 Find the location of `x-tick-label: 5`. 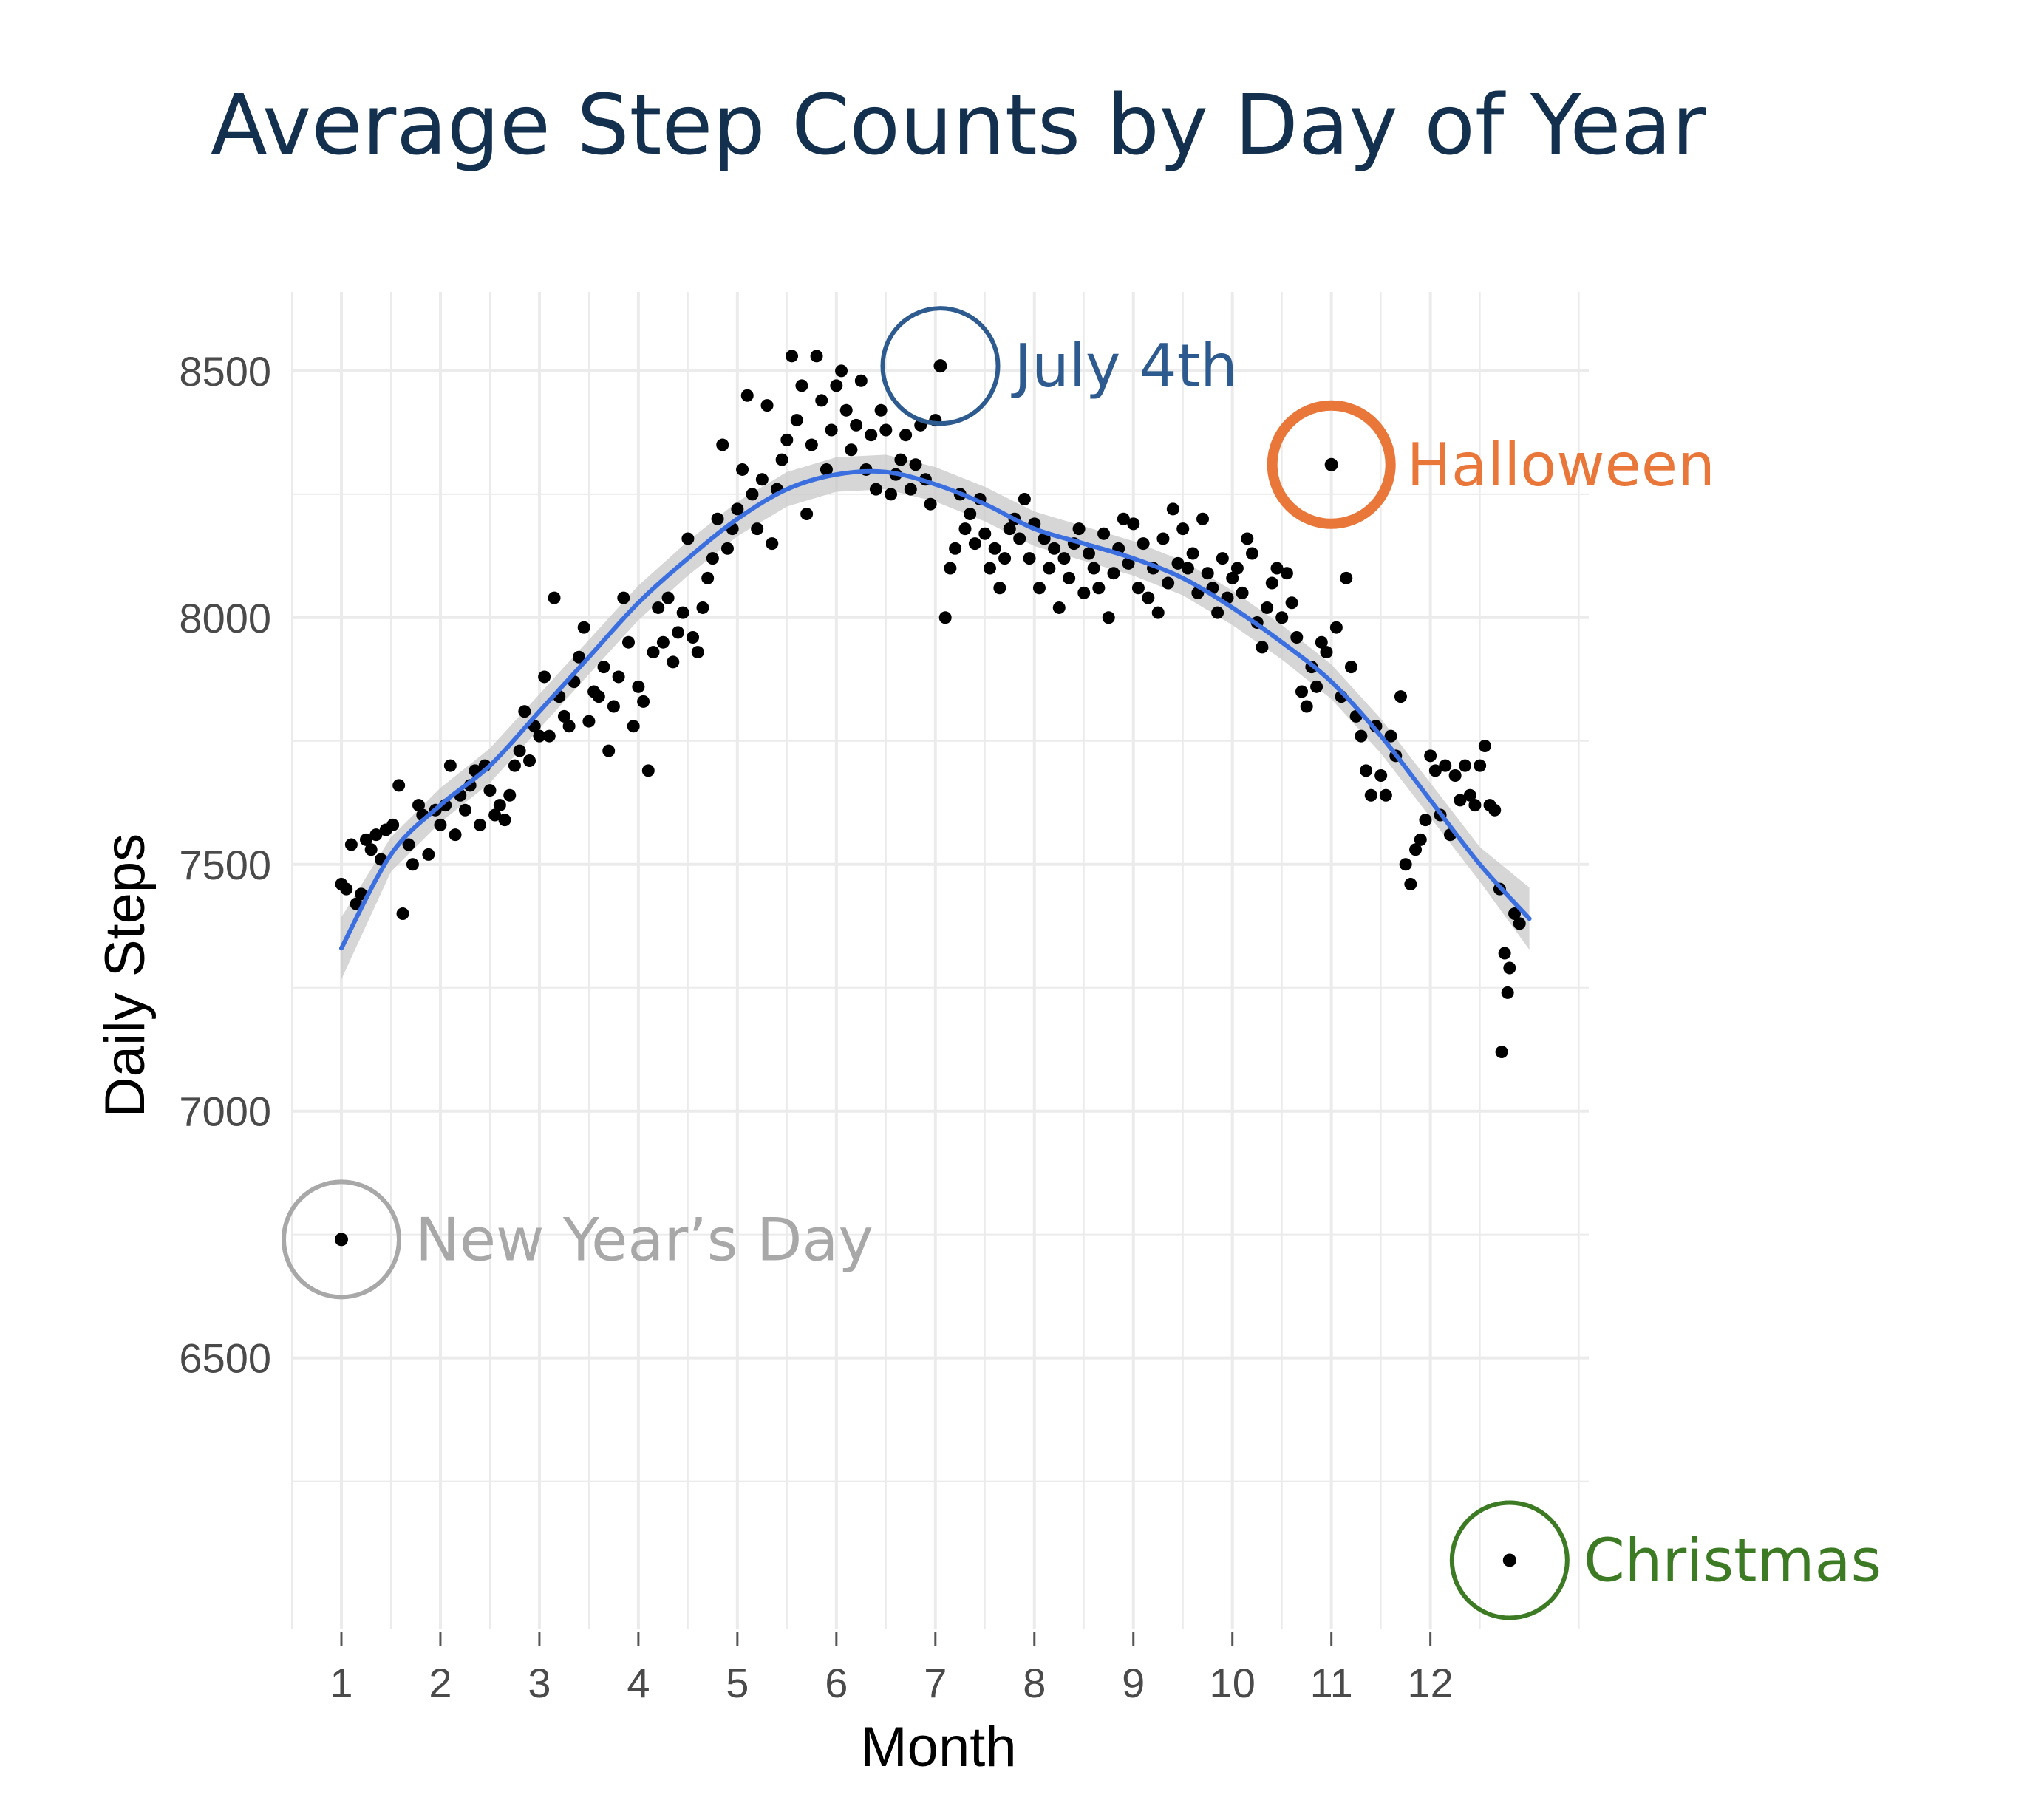

x-tick-label: 5 is located at coordinates (737, 1683).